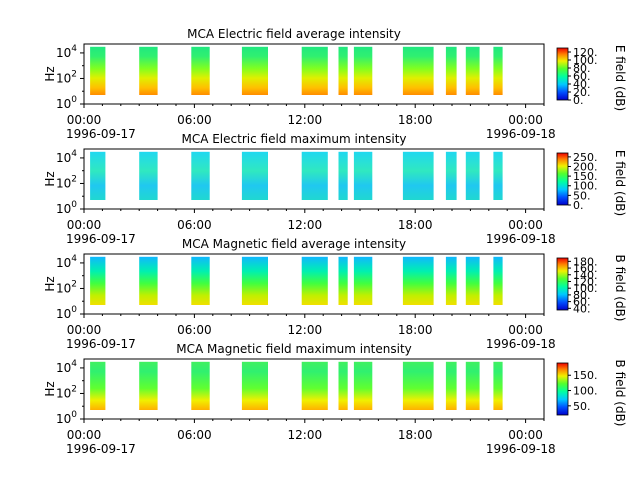 Image resolution: width=640 pixels, height=480 pixels. Describe the element at coordinates (582, 68) in the screenshot. I see `colorbar-tick-label: 80.` at that location.